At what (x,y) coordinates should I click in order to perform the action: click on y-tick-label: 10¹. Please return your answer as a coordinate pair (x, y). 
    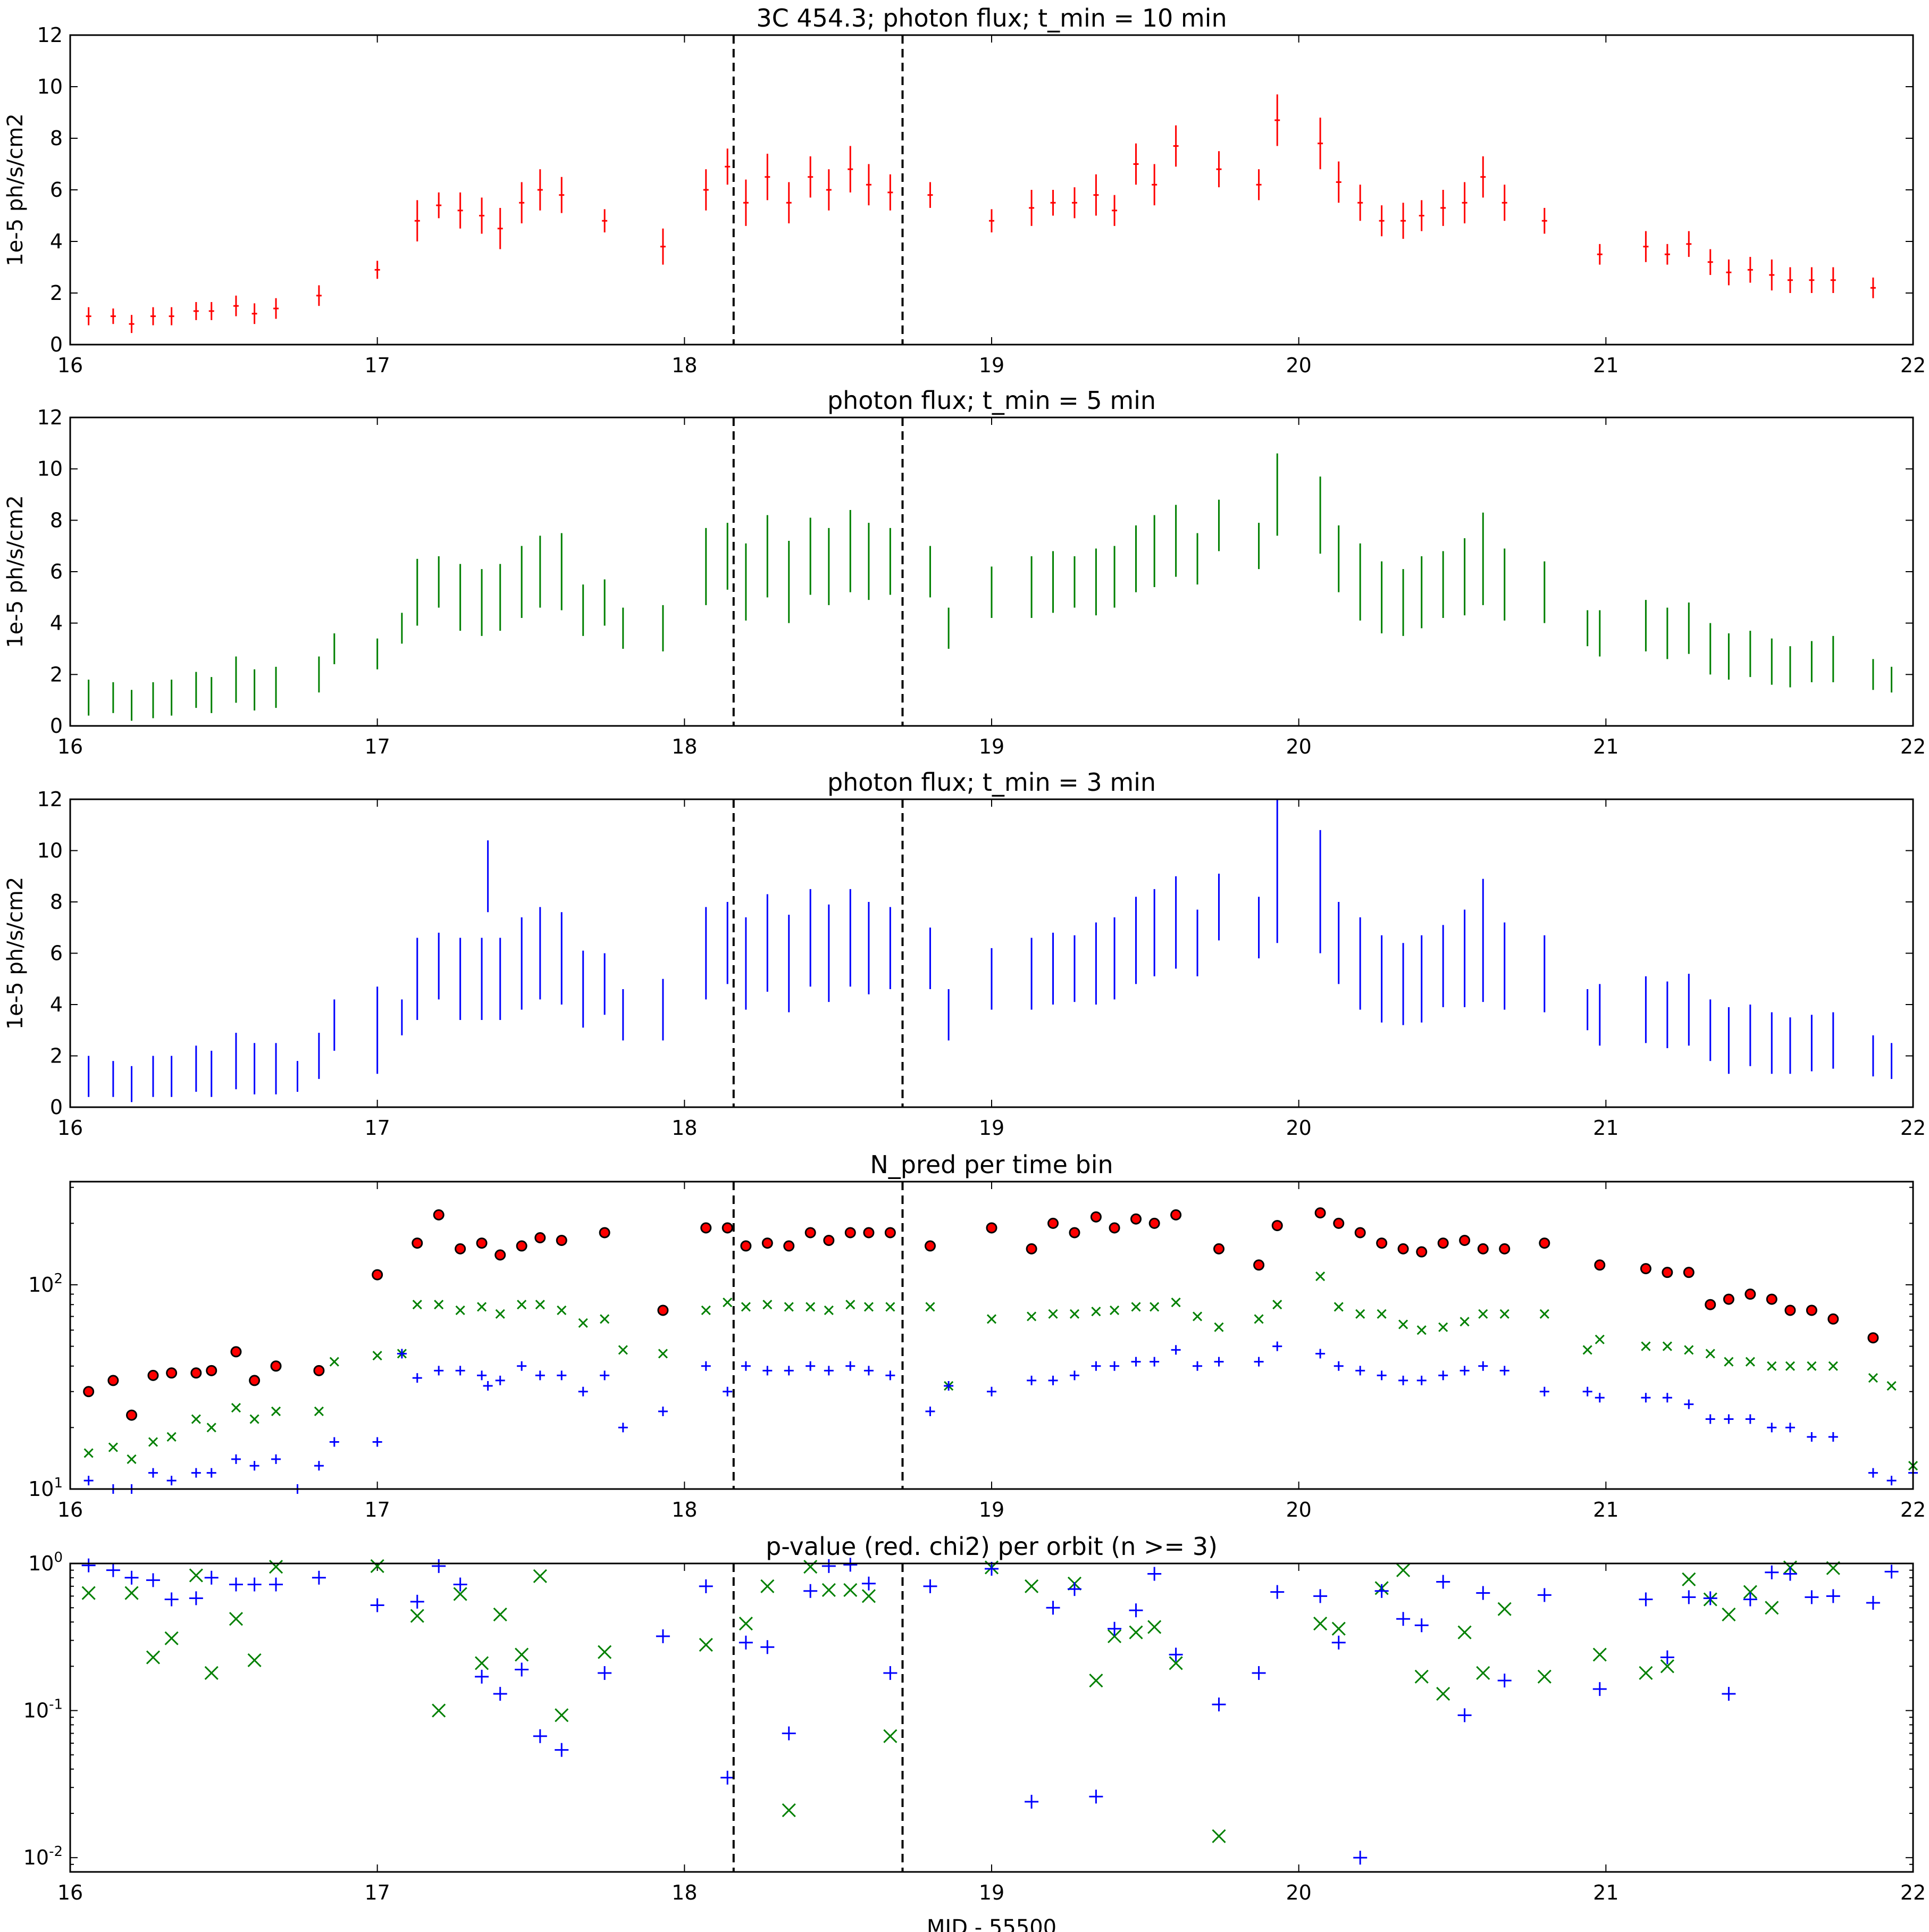
    Looking at the image, I should click on (45, 1488).